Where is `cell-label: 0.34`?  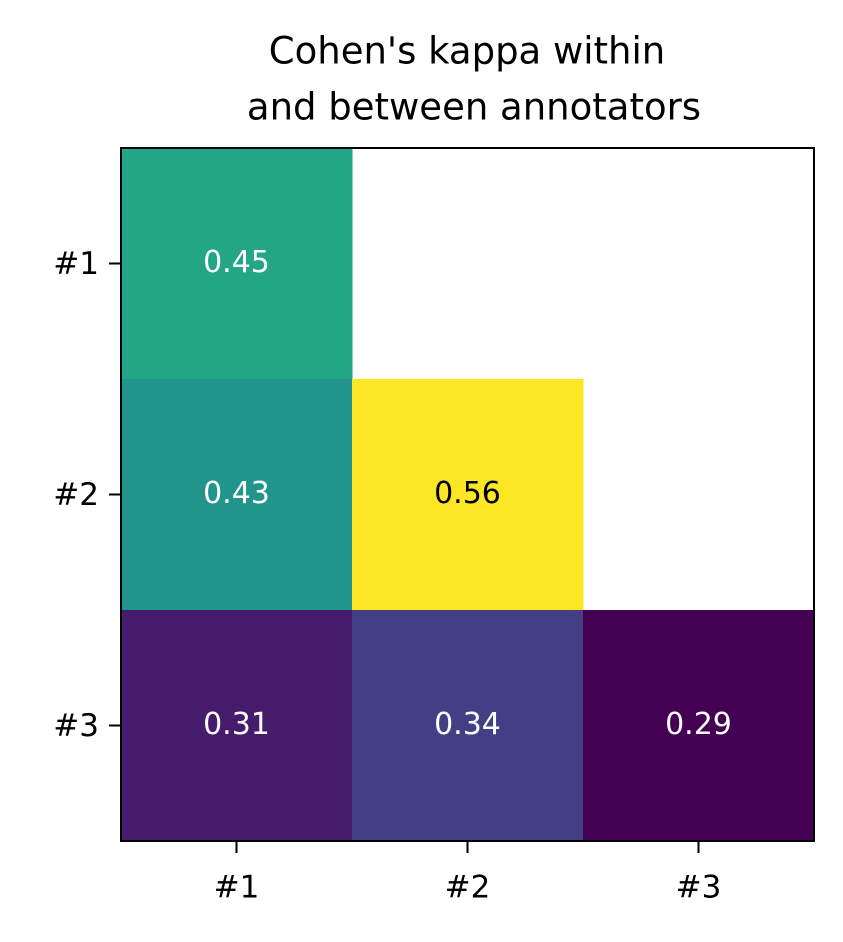
cell-label: 0.34 is located at coordinates (467, 724).